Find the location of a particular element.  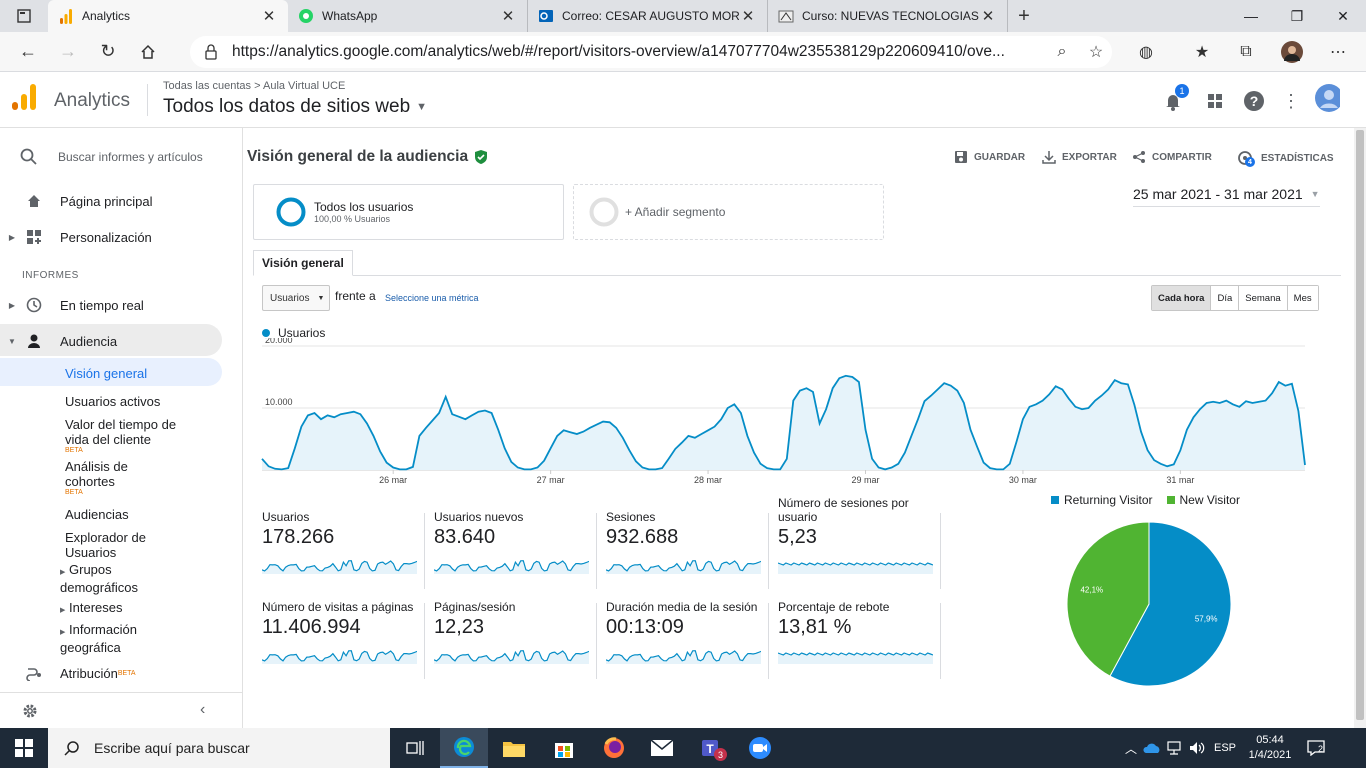

tab-whatsapp: WhatsApp ✕ is located at coordinates (408, 16).